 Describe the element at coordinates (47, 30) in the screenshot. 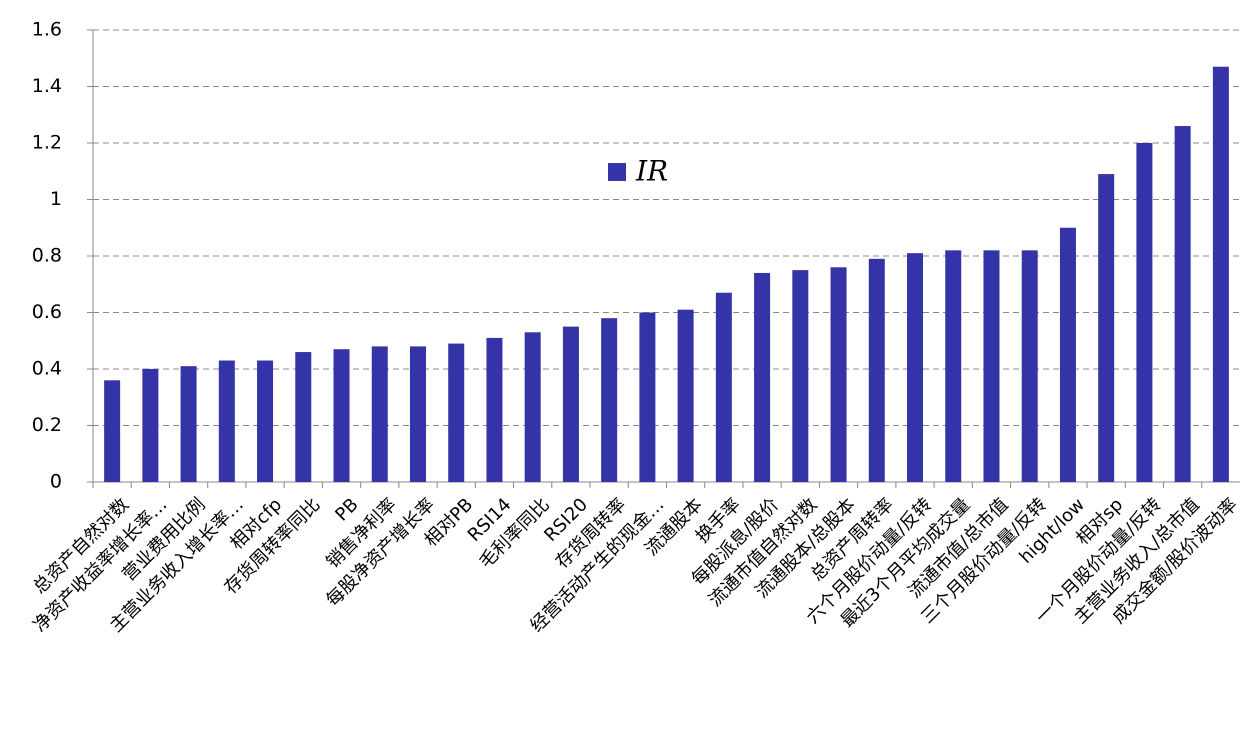

I see `y-tick-label: 1.6` at that location.